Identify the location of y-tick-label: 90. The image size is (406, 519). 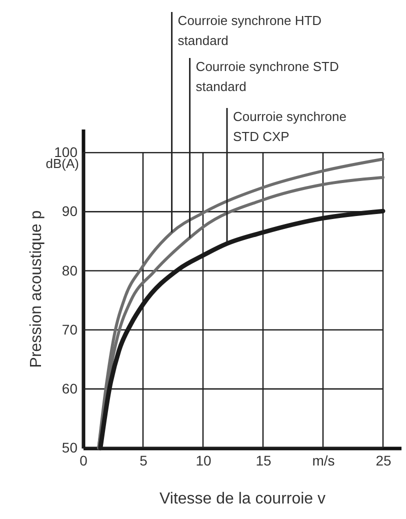
(70, 211).